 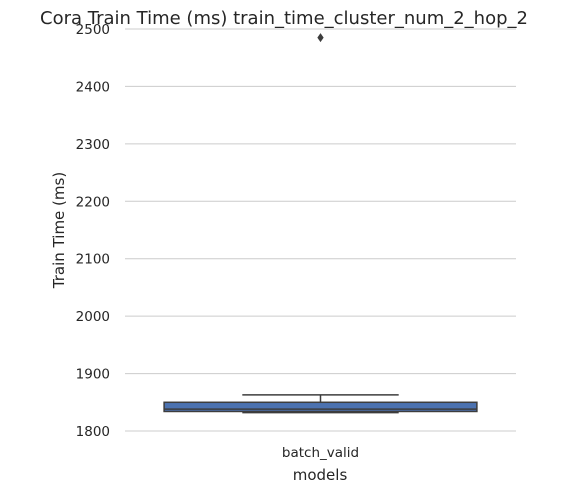 I want to click on y-tick-label: 2000, so click(x=93, y=317).